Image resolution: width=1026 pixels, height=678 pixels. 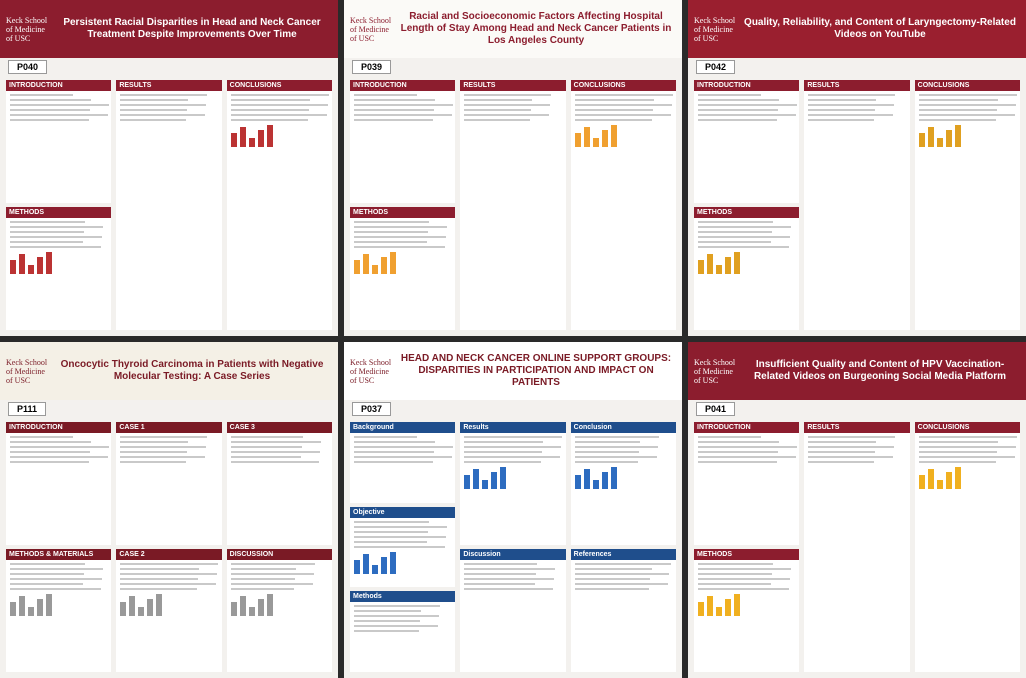 I want to click on section-heading: Results, so click(x=513, y=427).